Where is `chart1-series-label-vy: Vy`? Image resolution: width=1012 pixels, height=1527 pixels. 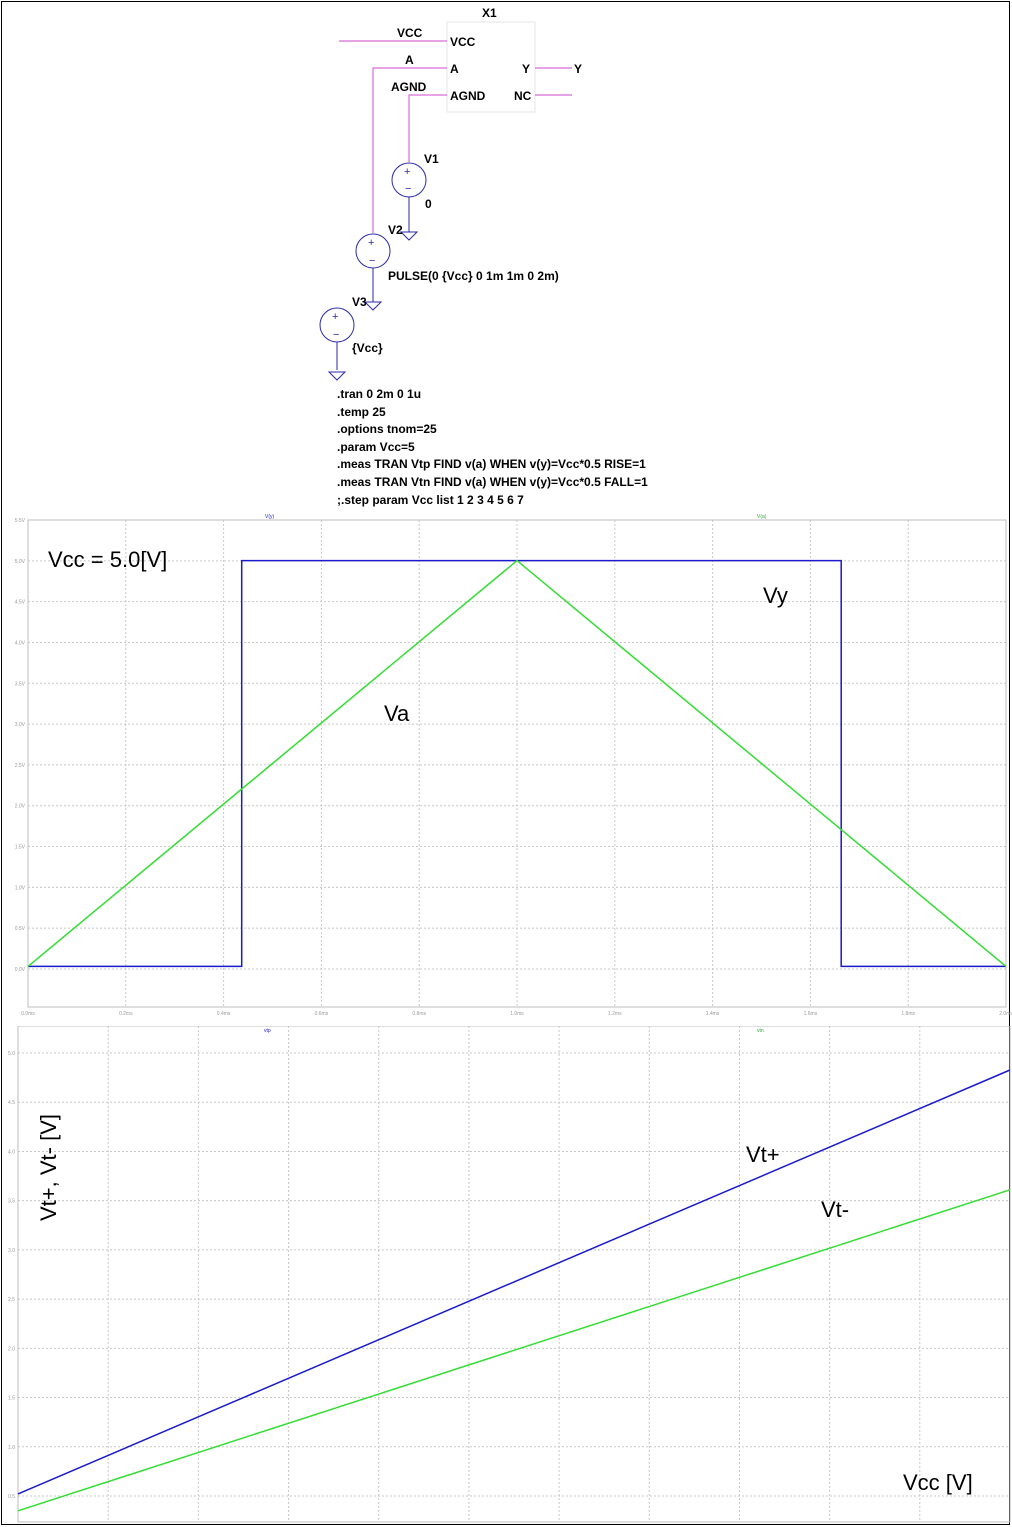 chart1-series-label-vy: Vy is located at coordinates (775, 595).